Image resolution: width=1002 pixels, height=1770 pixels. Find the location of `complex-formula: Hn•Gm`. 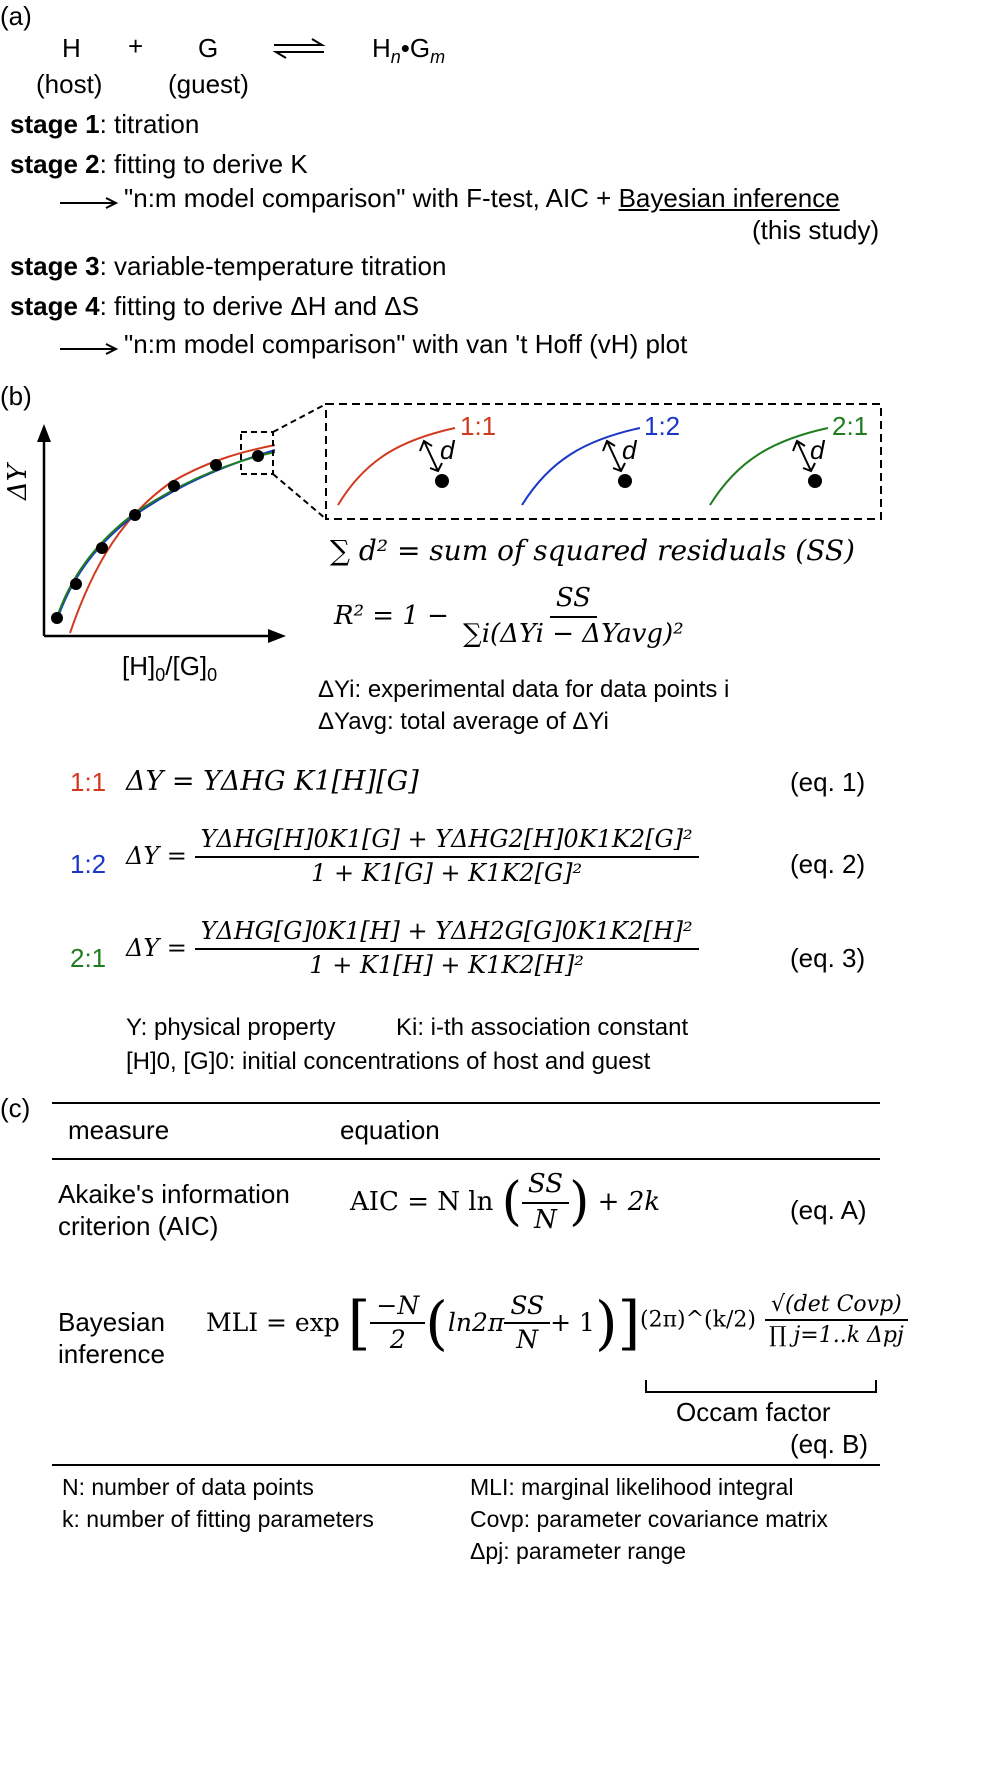

complex-formula: Hn•Gm is located at coordinates (409, 50).